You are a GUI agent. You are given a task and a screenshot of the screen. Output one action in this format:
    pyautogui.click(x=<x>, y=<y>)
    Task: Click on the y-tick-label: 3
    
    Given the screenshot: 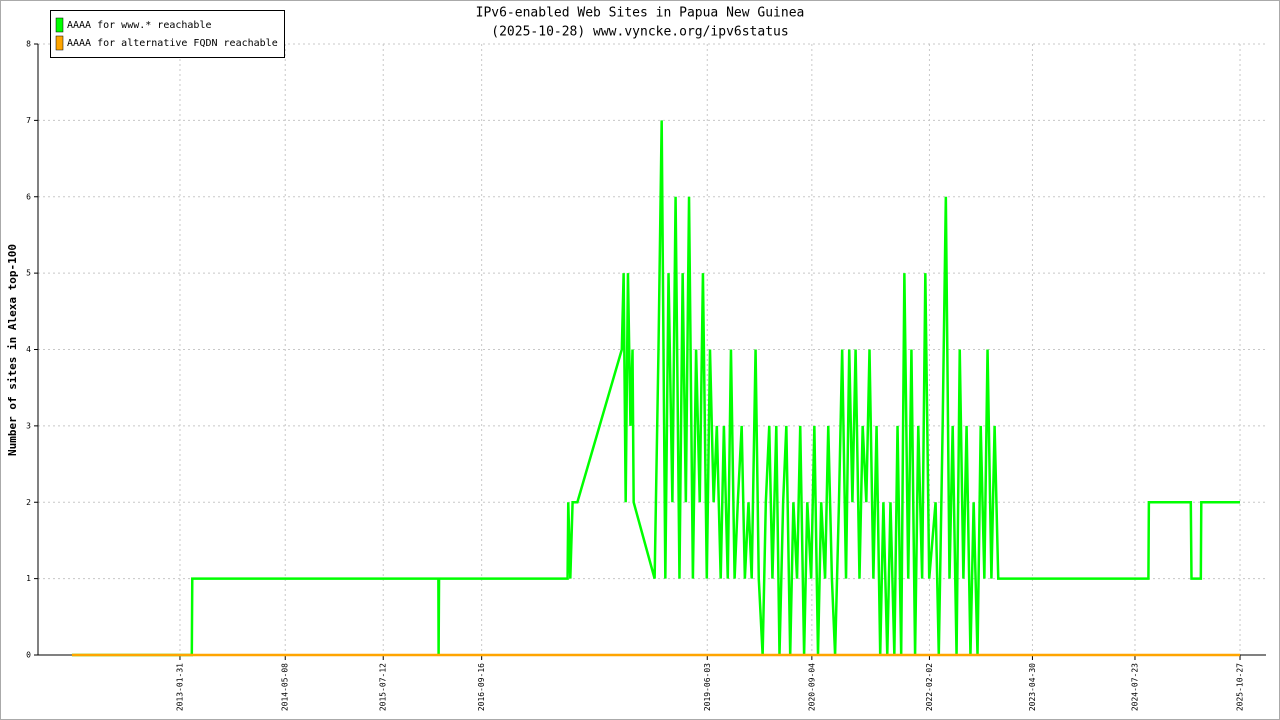 What is the action you would take?
    pyautogui.click(x=28, y=425)
    